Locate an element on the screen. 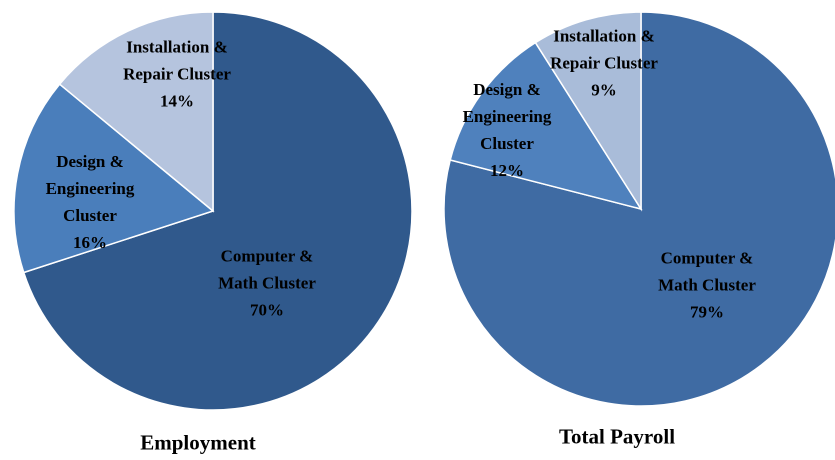 Image resolution: width=835 pixels, height=460 pixels. slice-label: Installation & Repair Cluster 9% is located at coordinates (604, 63).